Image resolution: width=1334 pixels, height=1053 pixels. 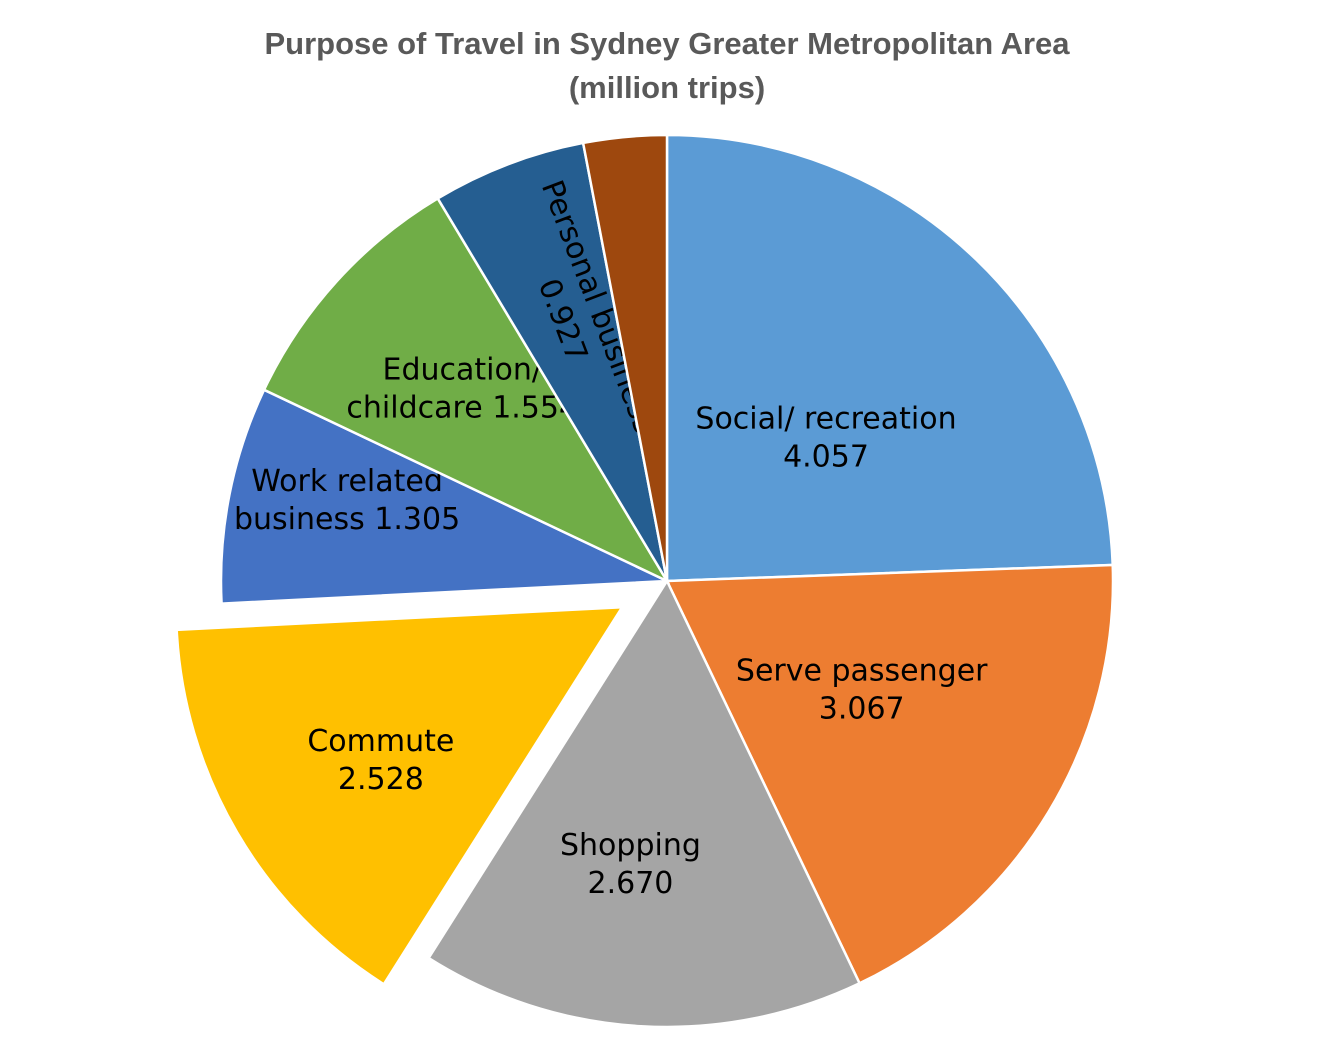 What do you see at coordinates (825, 438) in the screenshot?
I see `data-label-social-recreation: Social/ recreation 4.057` at bounding box center [825, 438].